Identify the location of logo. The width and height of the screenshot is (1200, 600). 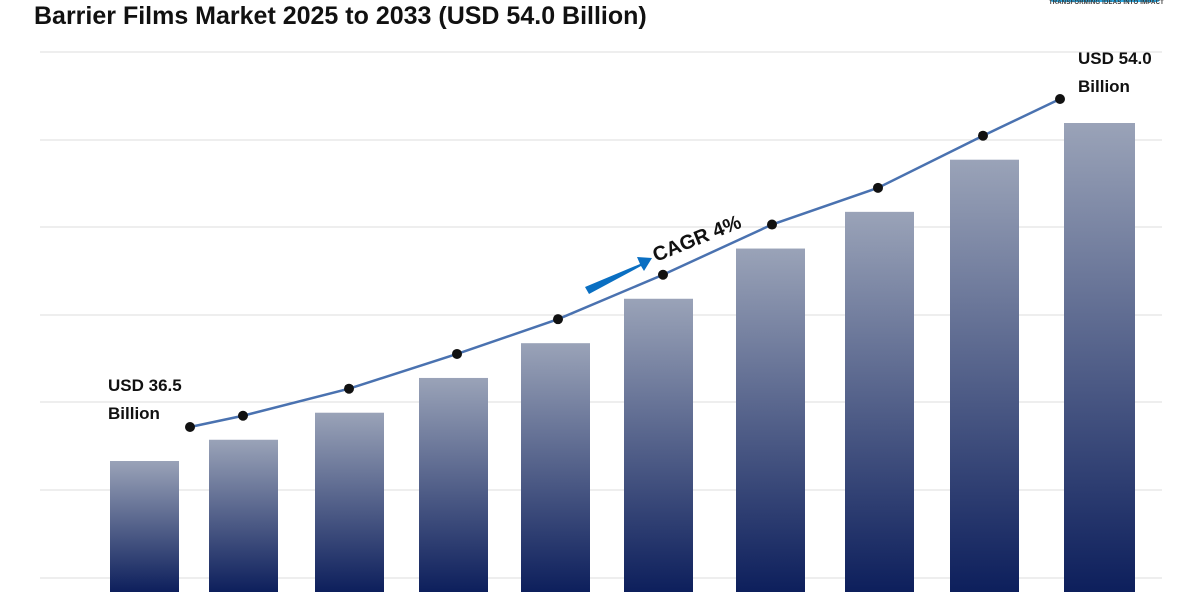
(1105, 1).